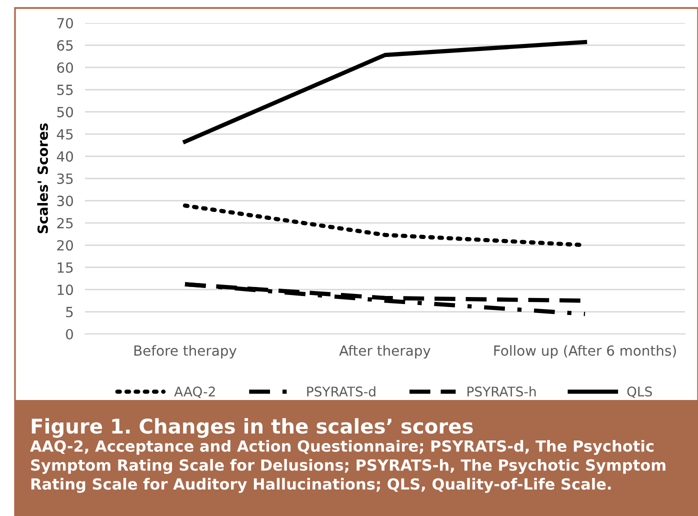  I want to click on legend-label: AAQ-2, so click(194, 392).